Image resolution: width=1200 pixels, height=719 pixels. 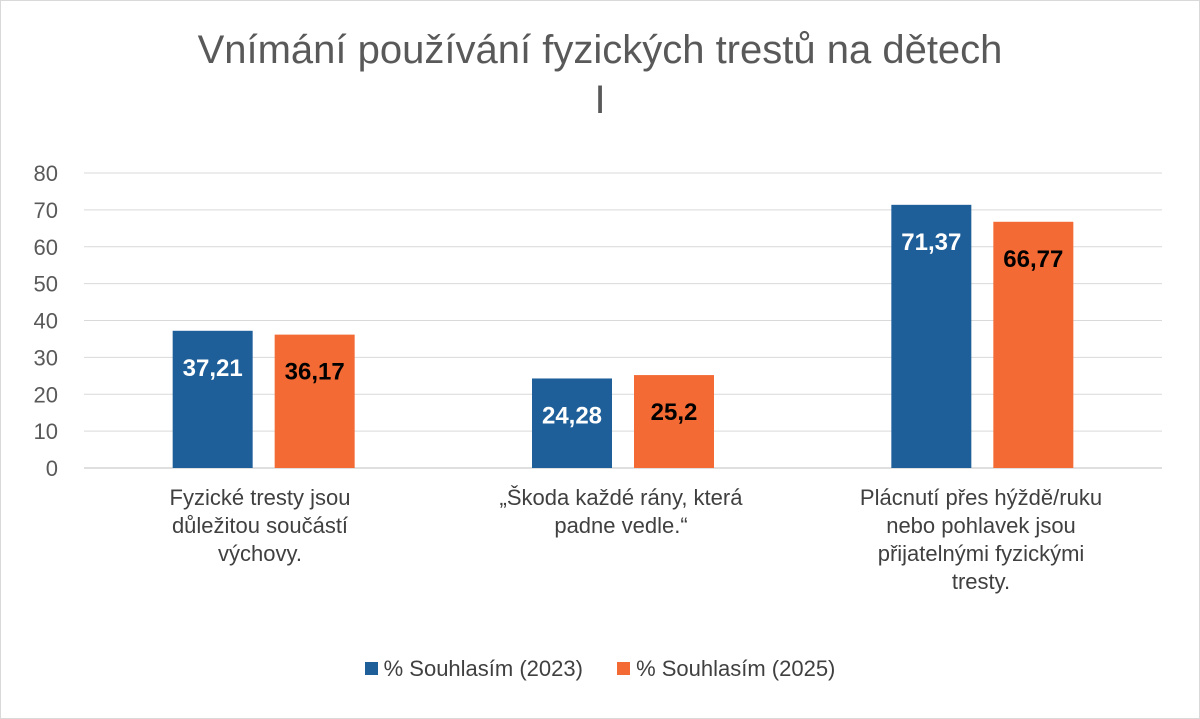 What do you see at coordinates (621, 525) in the screenshot?
I see `x-category-label-2-line-2: padne vedle.“` at bounding box center [621, 525].